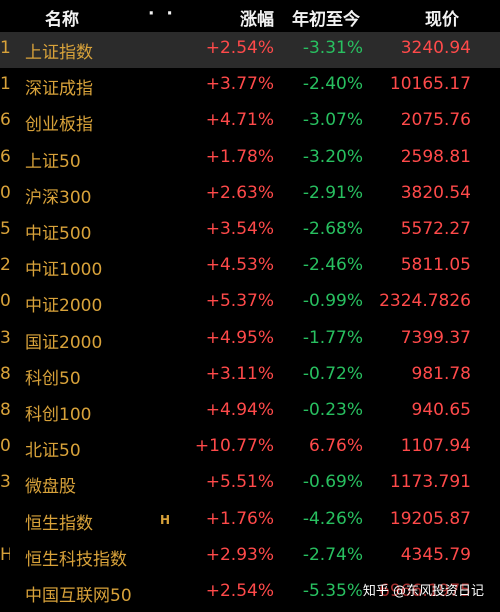 The image size is (500, 612). What do you see at coordinates (240, 265) in the screenshot?
I see `change-percent: +4.53%` at bounding box center [240, 265].